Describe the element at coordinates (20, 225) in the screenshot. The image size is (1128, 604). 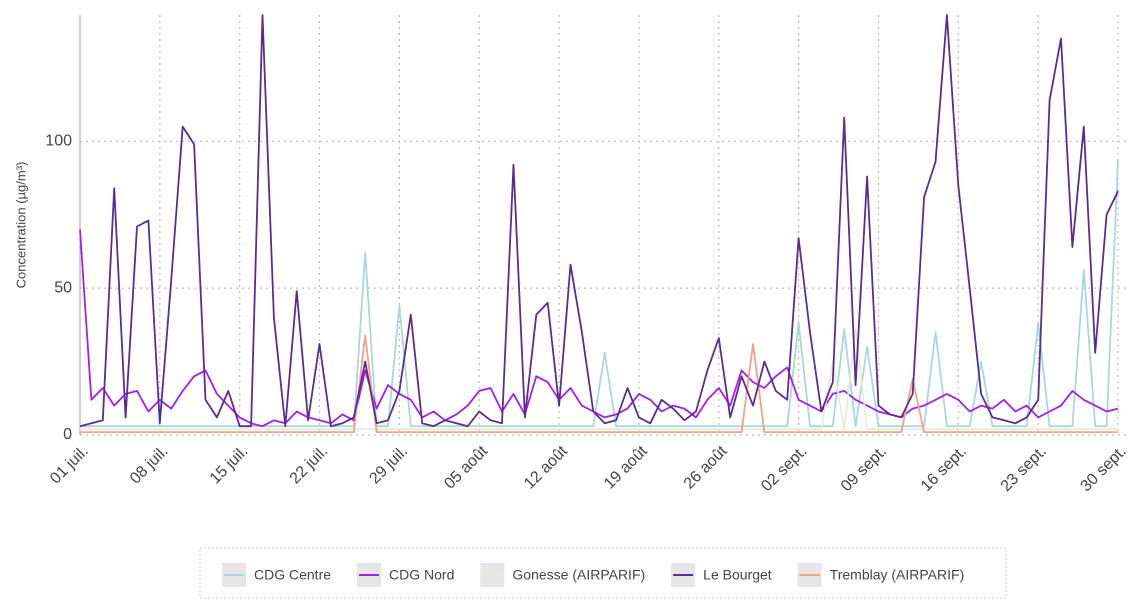
I see `y-axis-label: Concentration (µg/m³)` at that location.